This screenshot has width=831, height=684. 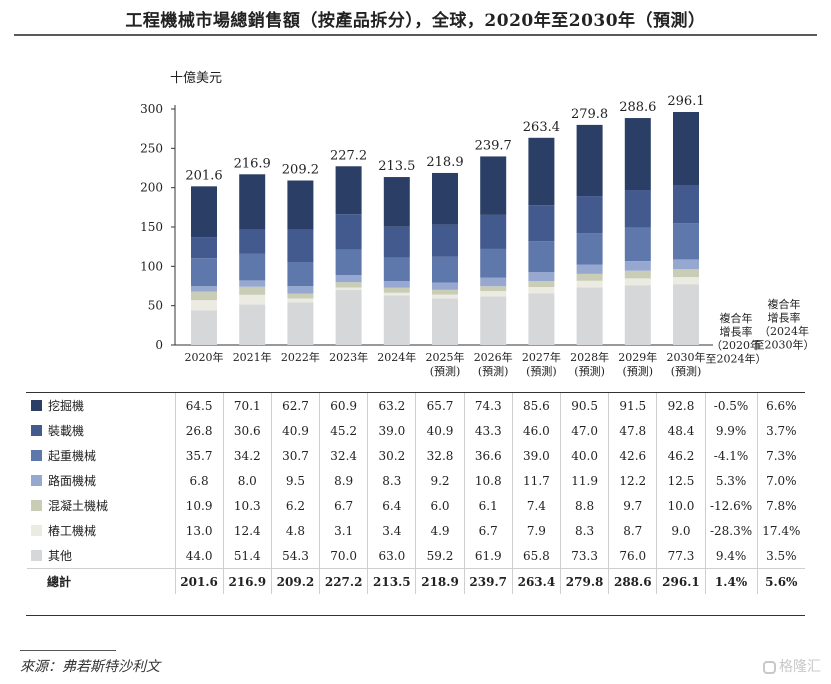 What do you see at coordinates (736, 359) in the screenshot?
I see `cagr-header-line: 至2024年）` at bounding box center [736, 359].